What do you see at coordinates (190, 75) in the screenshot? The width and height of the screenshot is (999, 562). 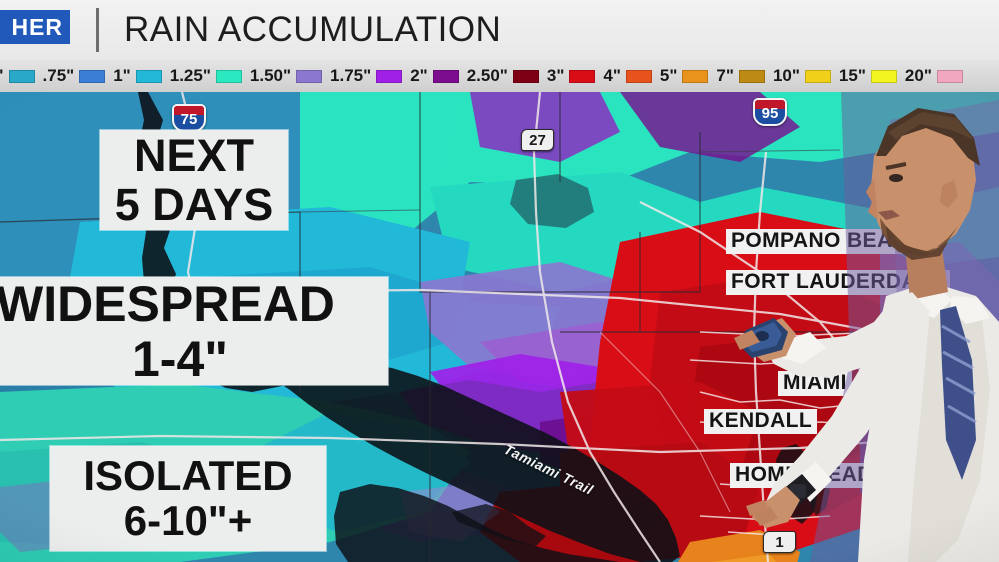 I see `legend-label: 1.25"` at bounding box center [190, 75].